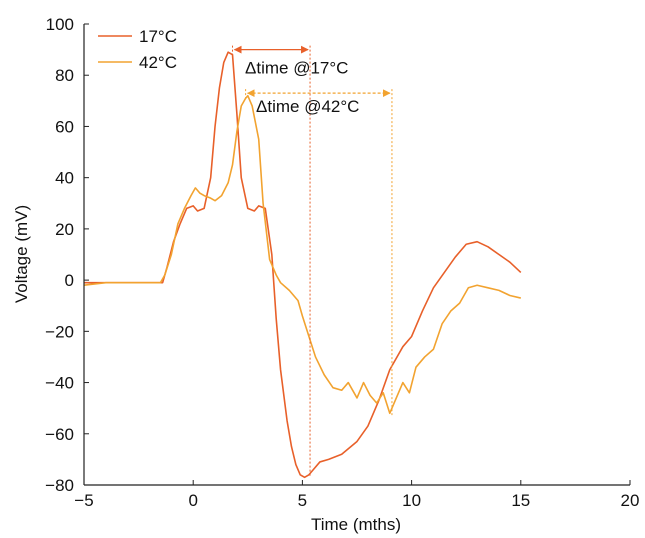 This screenshot has height=538, width=645. Describe the element at coordinates (59, 485) in the screenshot. I see `y-tick-label: −80` at that location.